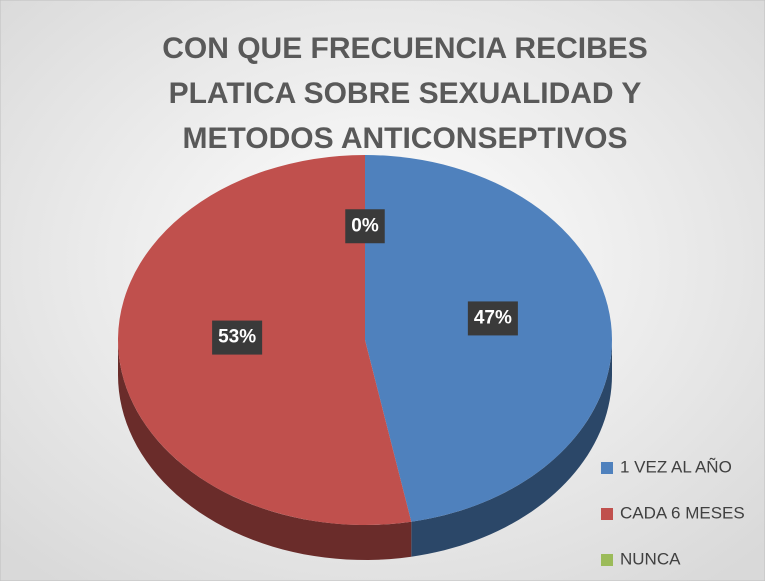 The image size is (765, 581). What do you see at coordinates (405, 48) in the screenshot?
I see `chart-title: CON QUE FRECUENCIA RECIBES` at bounding box center [405, 48].